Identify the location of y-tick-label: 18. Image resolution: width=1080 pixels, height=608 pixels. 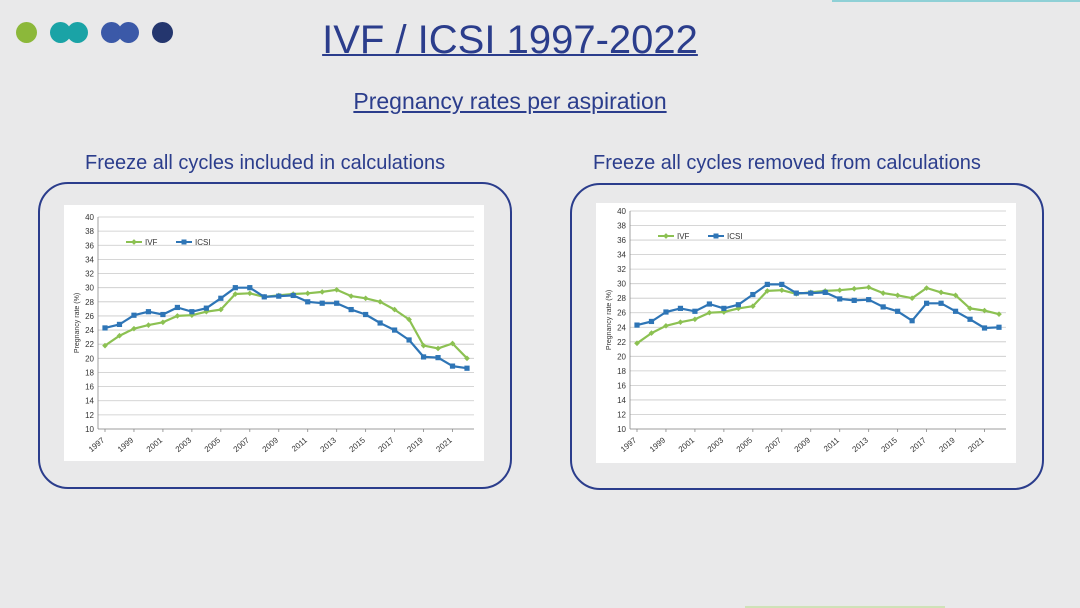
(89, 372).